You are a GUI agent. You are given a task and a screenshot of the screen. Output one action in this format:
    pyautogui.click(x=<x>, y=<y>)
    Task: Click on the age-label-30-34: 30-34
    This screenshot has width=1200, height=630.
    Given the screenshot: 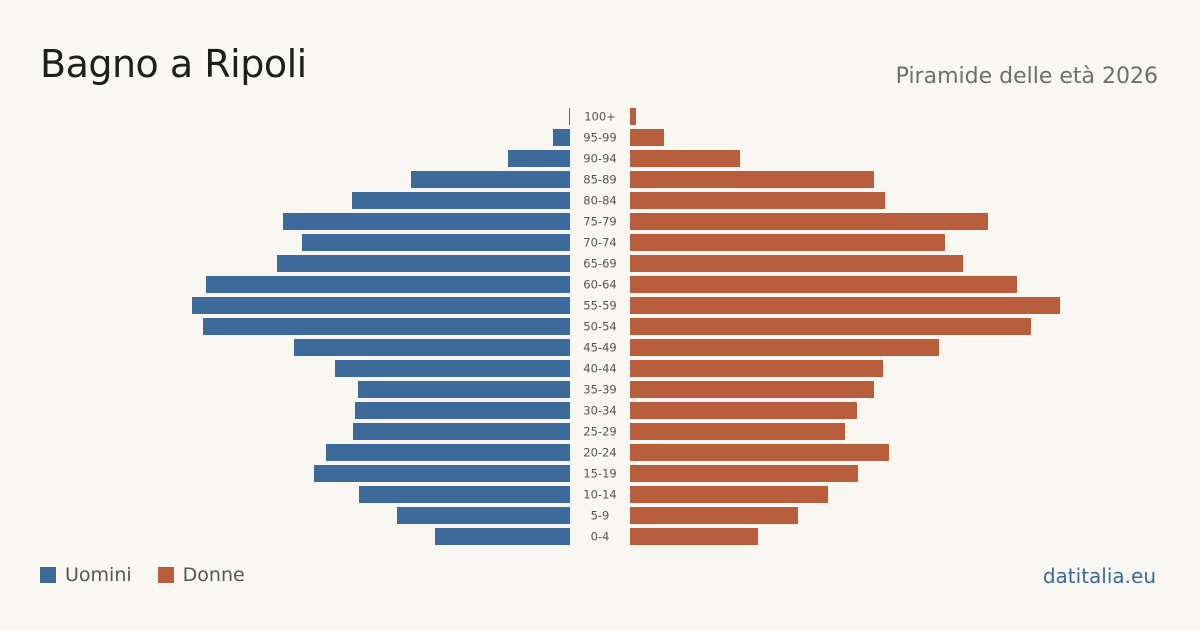 What is the action you would take?
    pyautogui.click(x=599, y=411)
    